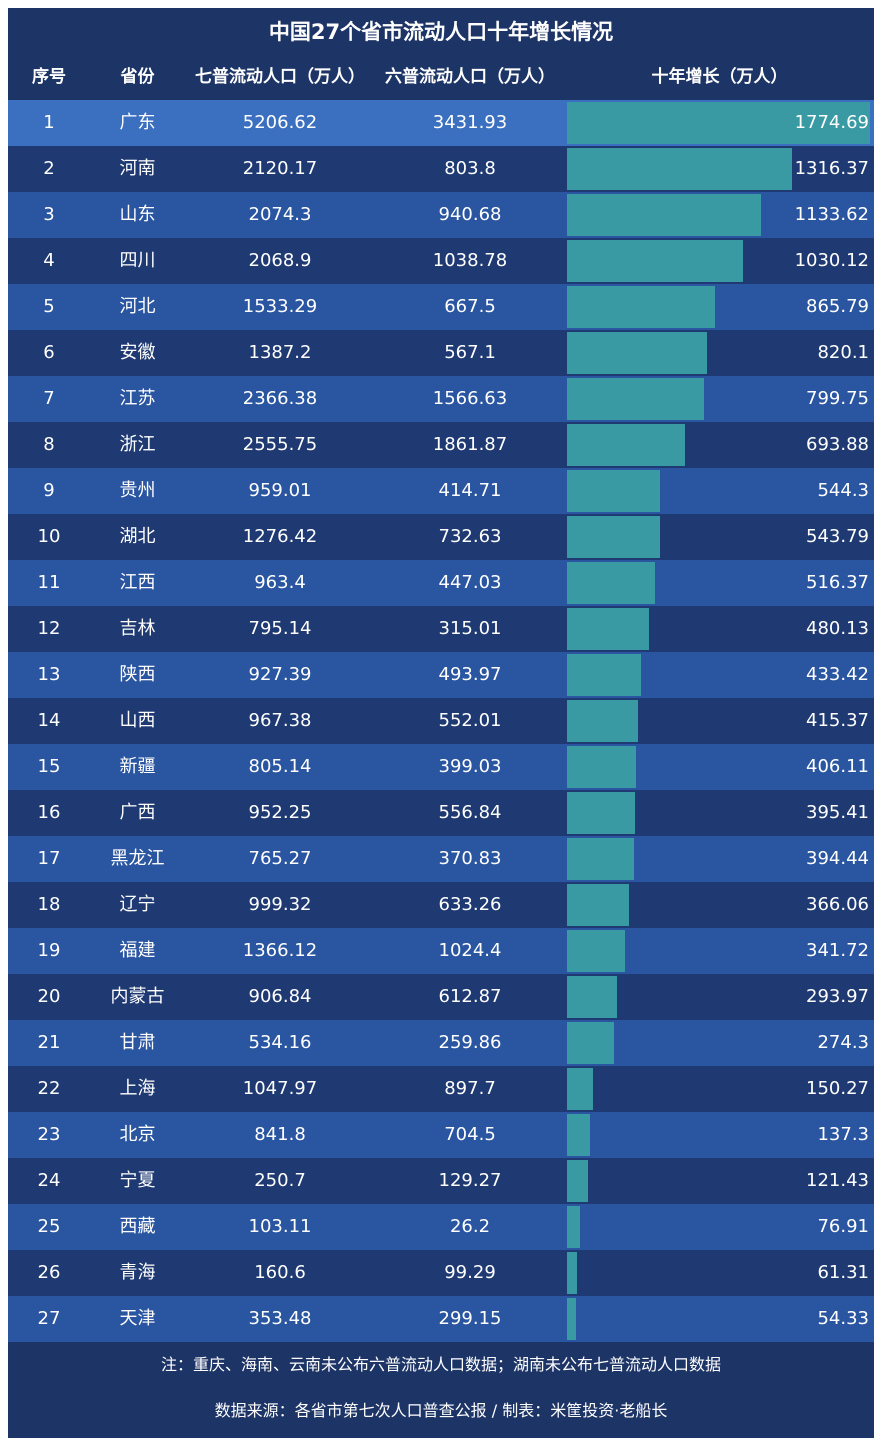 This screenshot has width=883, height=1445. What do you see at coordinates (137, 1180) in the screenshot?
I see `cell-province: 宁夏` at bounding box center [137, 1180].